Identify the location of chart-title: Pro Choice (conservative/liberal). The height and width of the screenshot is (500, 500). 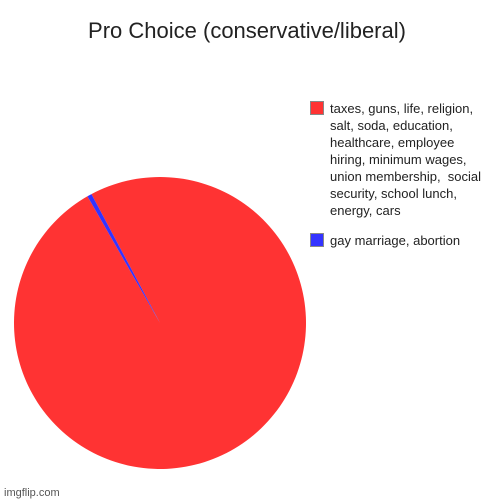
(247, 30).